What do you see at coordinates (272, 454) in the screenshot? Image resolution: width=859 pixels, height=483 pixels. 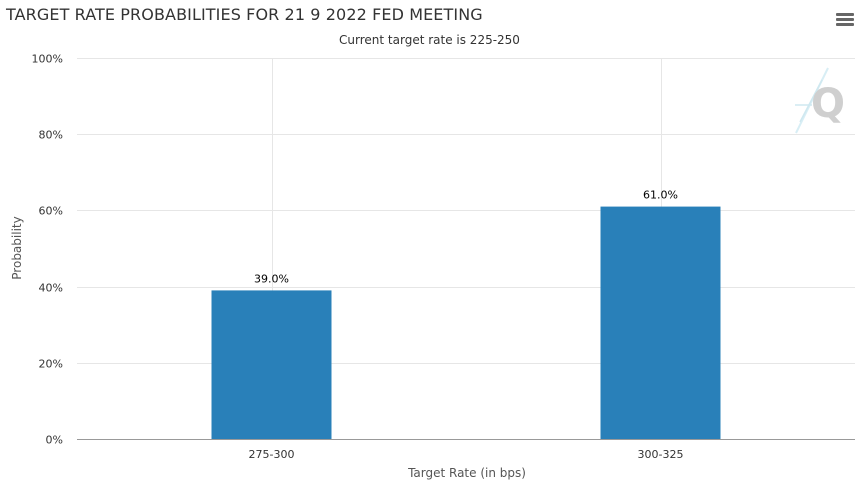 I see `x-tick-label: 275-300` at bounding box center [272, 454].